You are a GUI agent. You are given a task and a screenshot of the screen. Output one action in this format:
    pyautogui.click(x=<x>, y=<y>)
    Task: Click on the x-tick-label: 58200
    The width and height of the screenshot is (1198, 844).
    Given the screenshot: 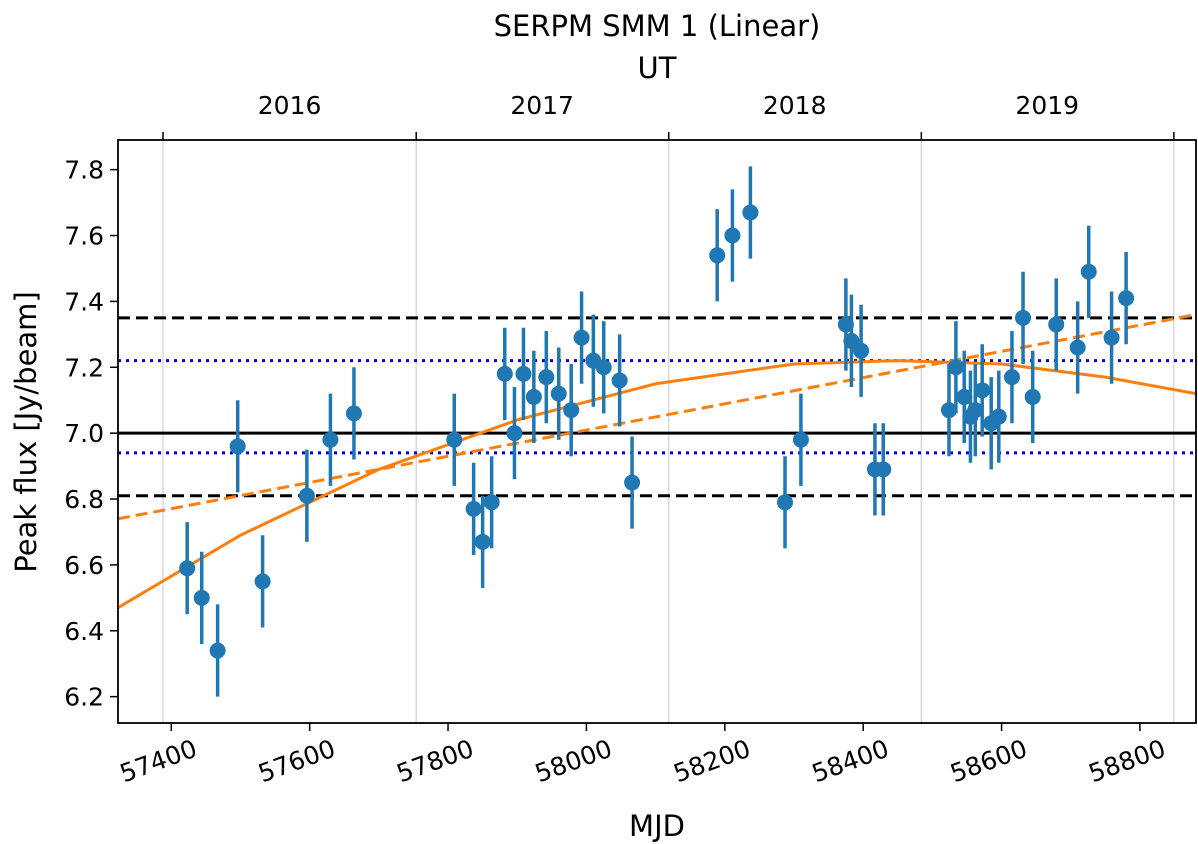 What is the action you would take?
    pyautogui.click(x=712, y=761)
    